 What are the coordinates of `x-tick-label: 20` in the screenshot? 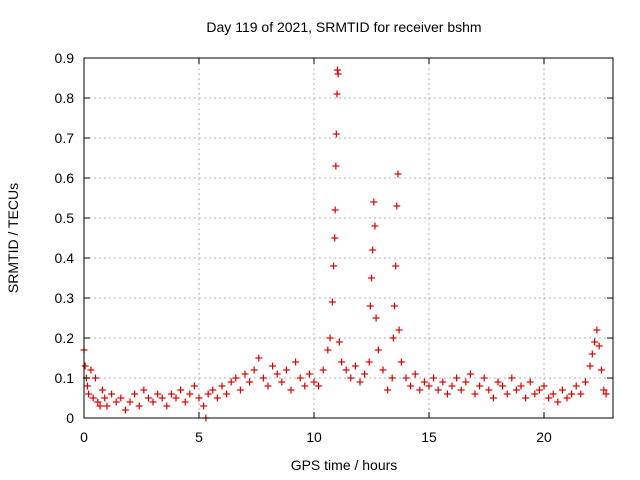 It's located at (544, 437).